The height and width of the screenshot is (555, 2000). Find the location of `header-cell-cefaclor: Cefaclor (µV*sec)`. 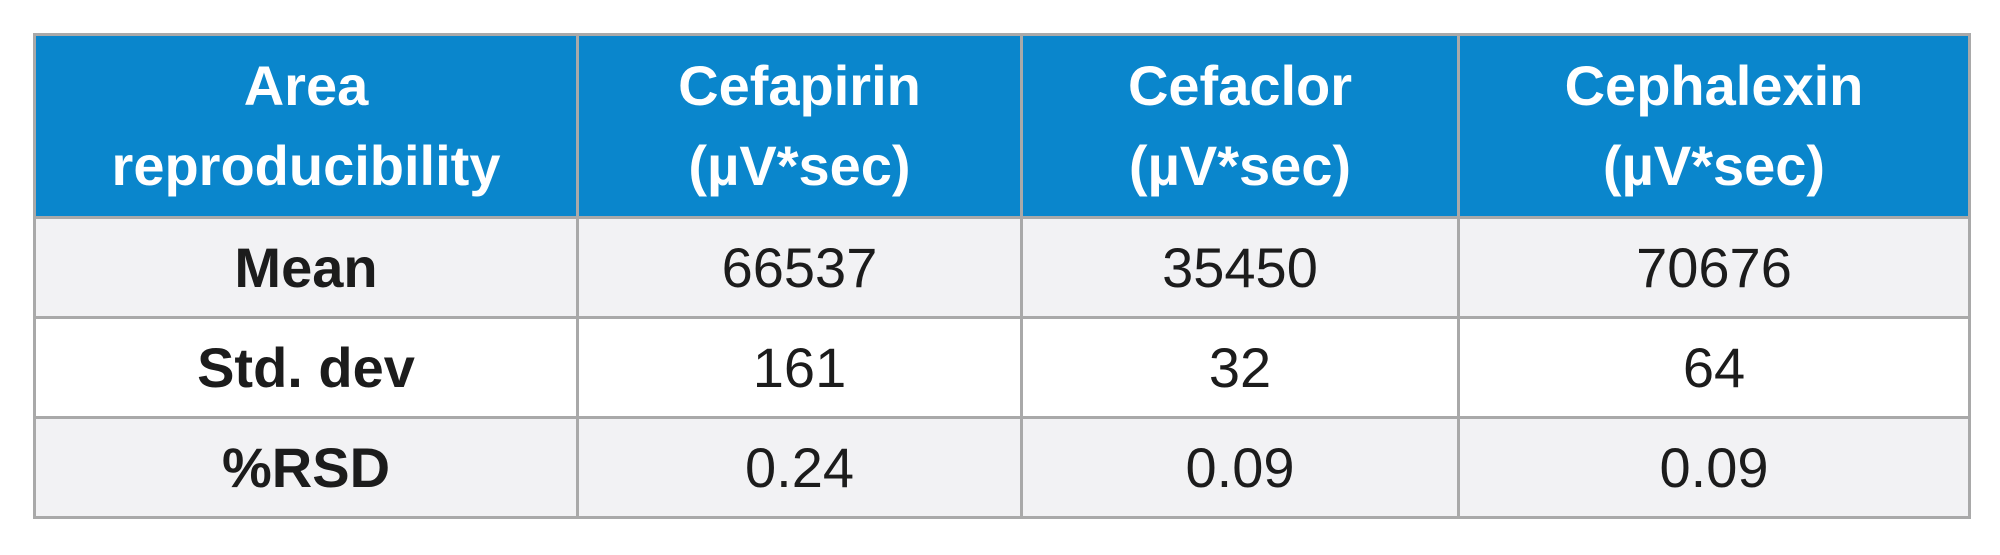

header-cell-cefaclor: Cefaclor (µV*sec) is located at coordinates (1240, 126).